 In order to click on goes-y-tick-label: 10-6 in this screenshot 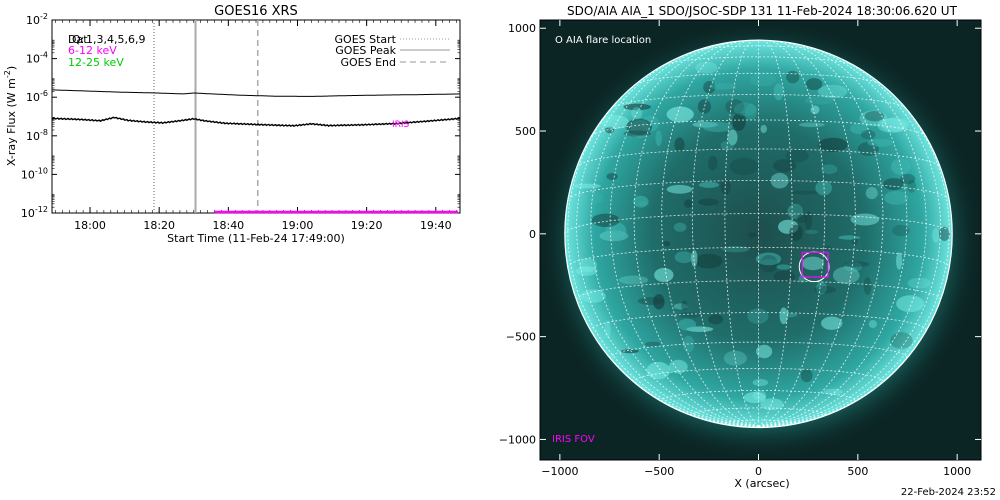, I will do `click(37, 96)`.